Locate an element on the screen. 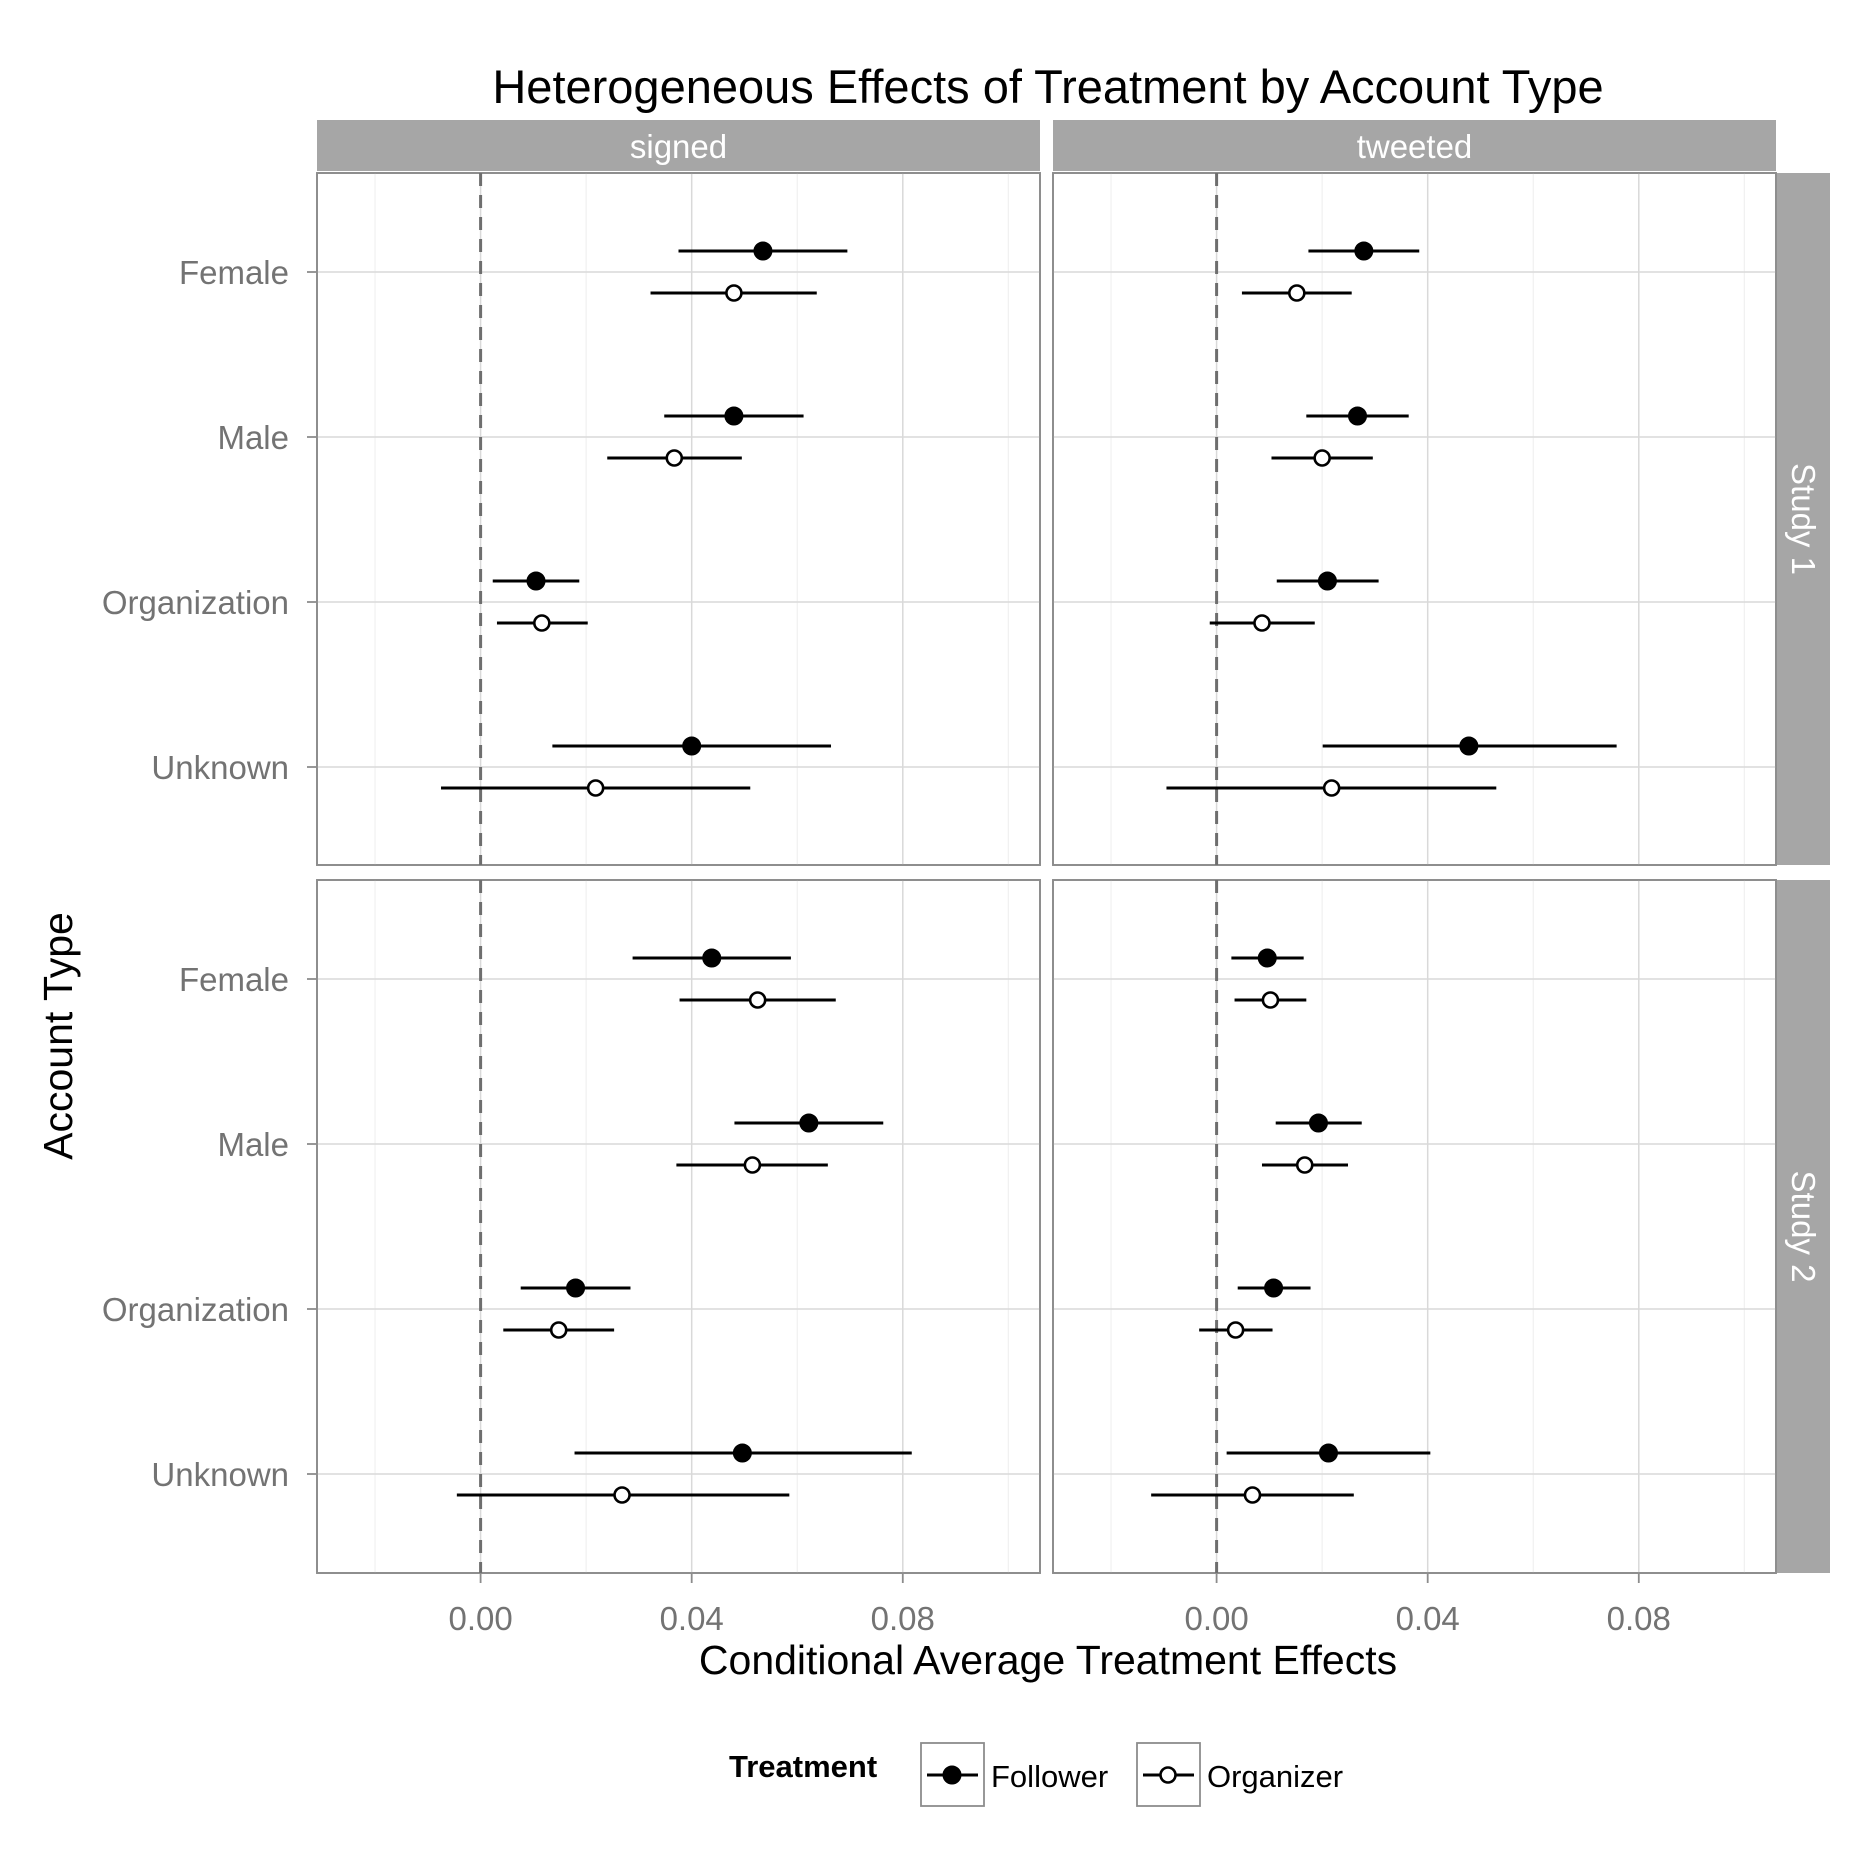 This screenshot has height=1869, width=1864. facet-strip-study-2: Study 2 is located at coordinates (1803, 1226).